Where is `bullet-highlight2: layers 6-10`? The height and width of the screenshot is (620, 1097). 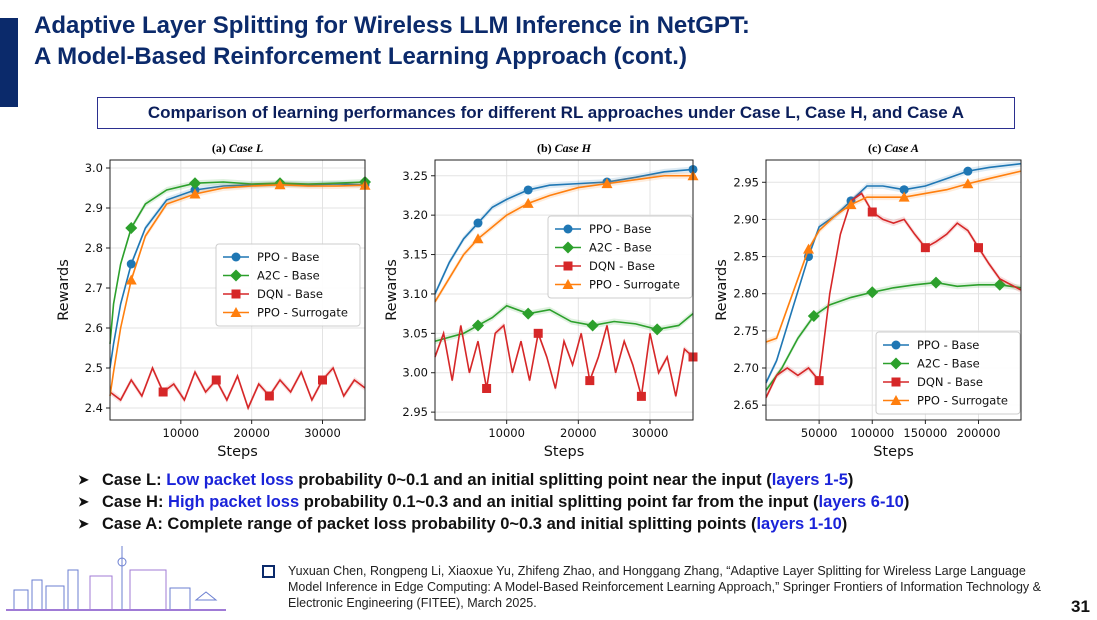
bullet-highlight2: layers 6-10 is located at coordinates (861, 502).